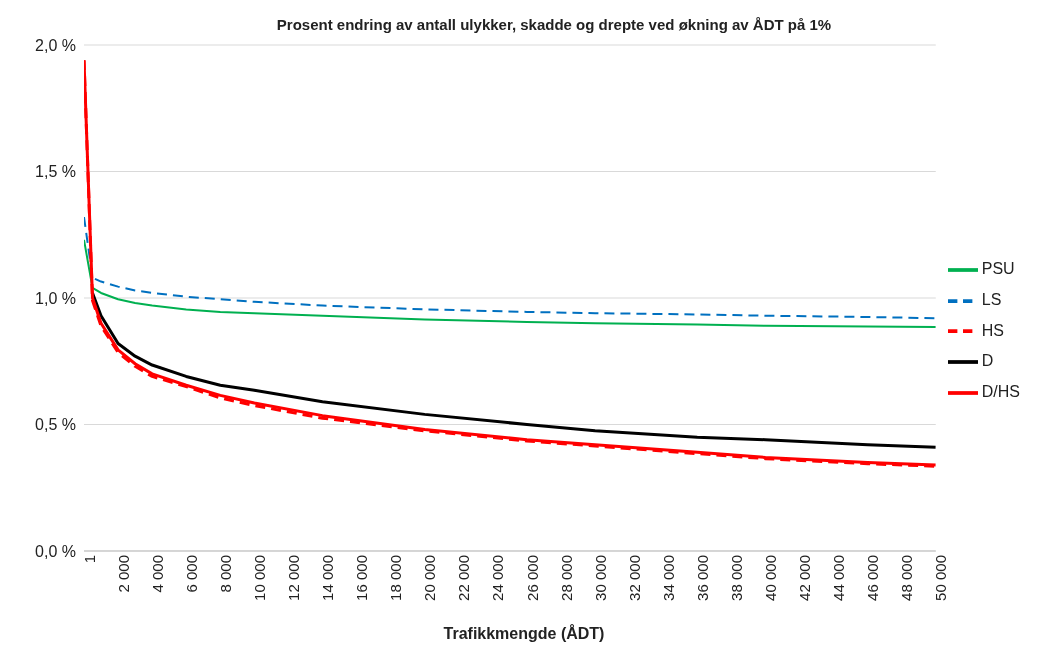  What do you see at coordinates (532, 578) in the screenshot?
I see `x-tick-label: 26 000` at bounding box center [532, 578].